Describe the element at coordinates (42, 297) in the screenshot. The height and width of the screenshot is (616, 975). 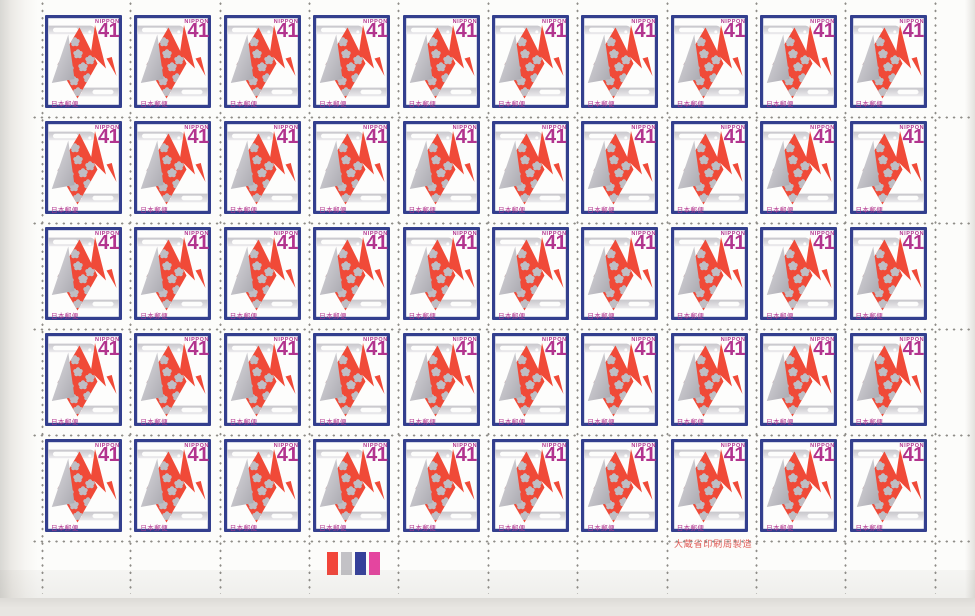
I see `perforation-column` at that location.